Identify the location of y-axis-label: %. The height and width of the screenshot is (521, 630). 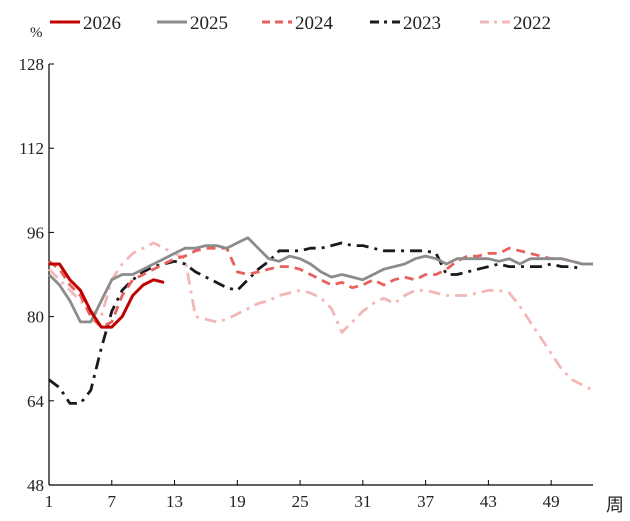
(36, 33).